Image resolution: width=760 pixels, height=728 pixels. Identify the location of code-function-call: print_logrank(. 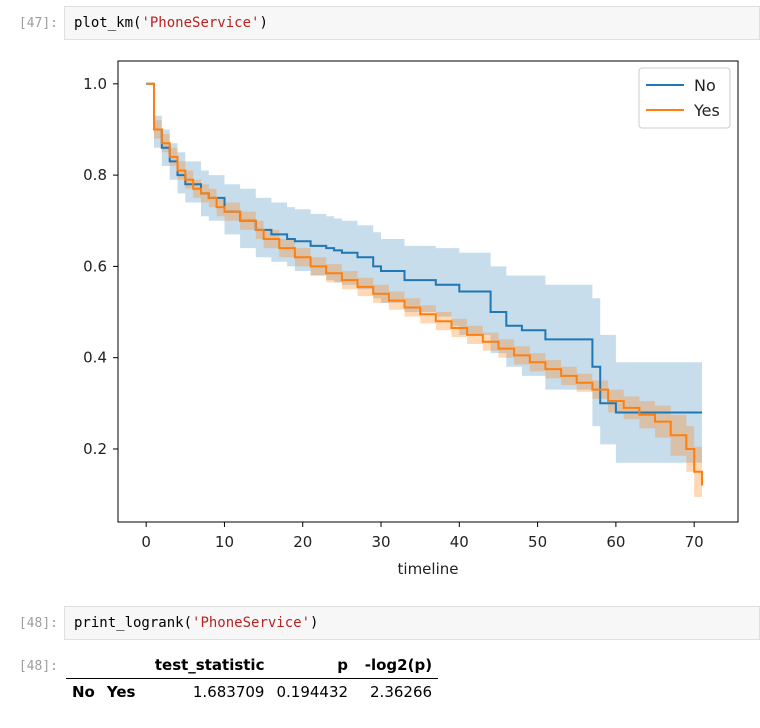
(133, 623).